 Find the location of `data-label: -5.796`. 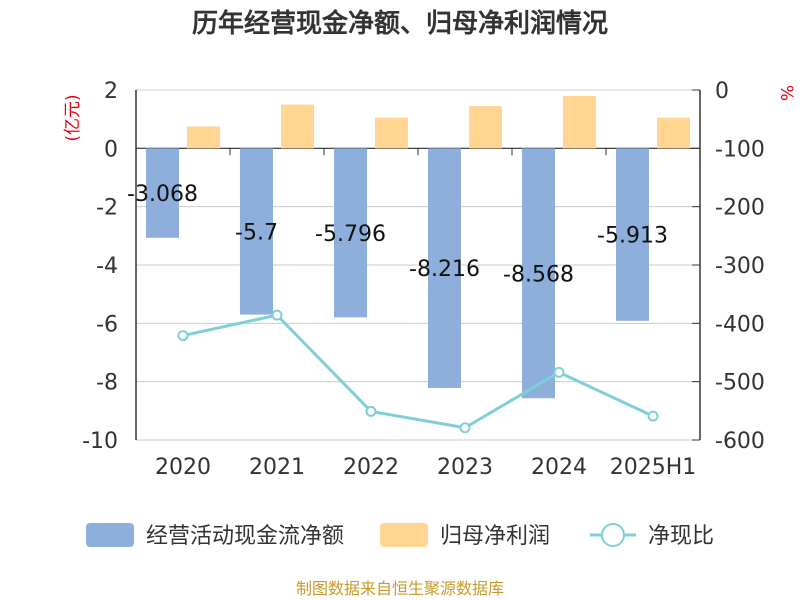

data-label: -5.796 is located at coordinates (350, 234).